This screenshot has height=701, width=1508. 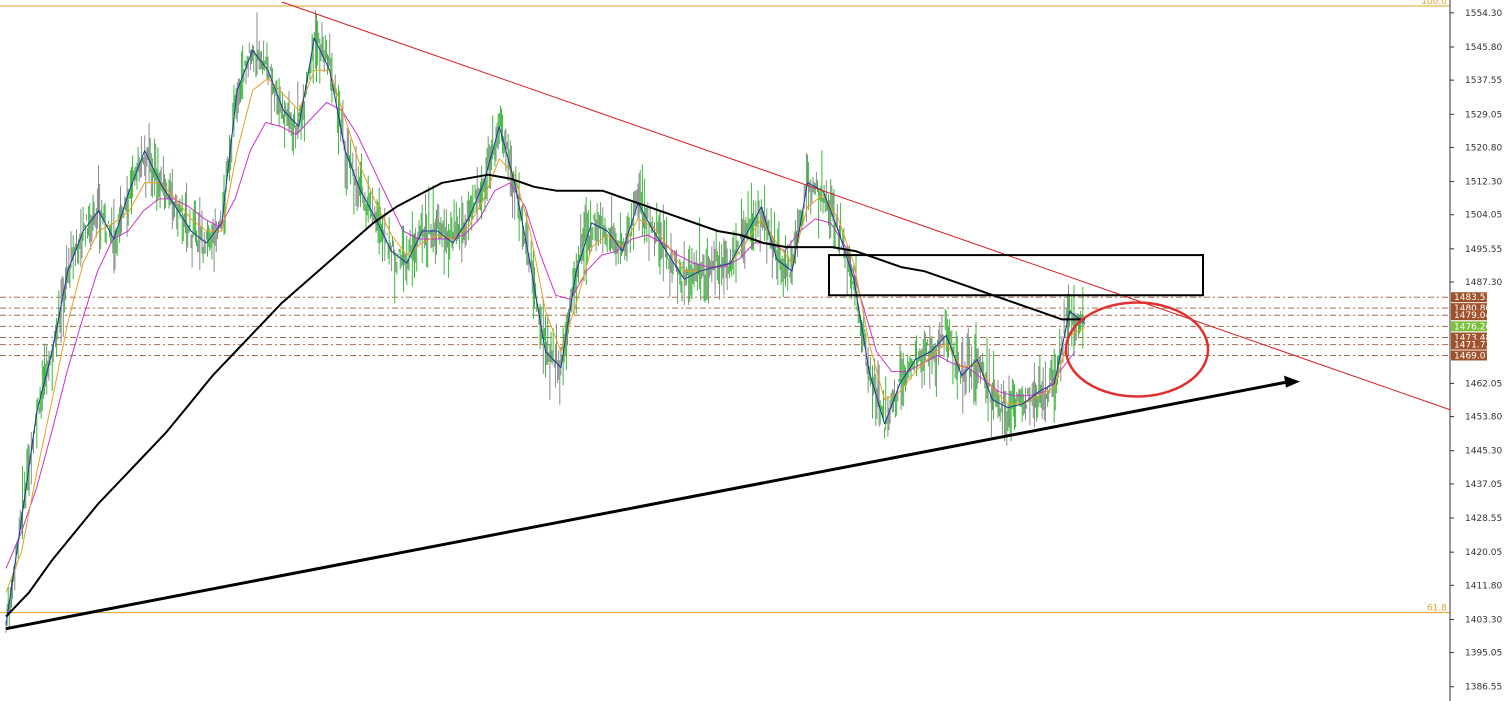 What do you see at coordinates (1483, 148) in the screenshot?
I see `y-tick-label: 1520.80` at bounding box center [1483, 148].